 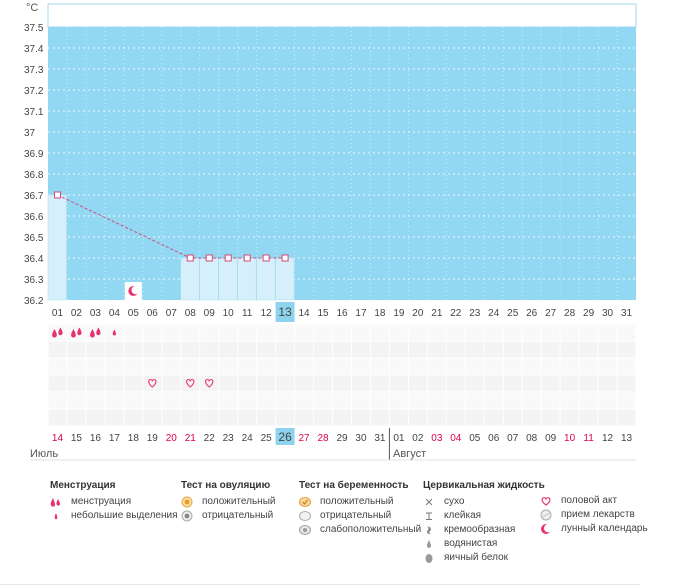 I want to click on legend-item-egg-white: яичный белок, so click(x=484, y=558).